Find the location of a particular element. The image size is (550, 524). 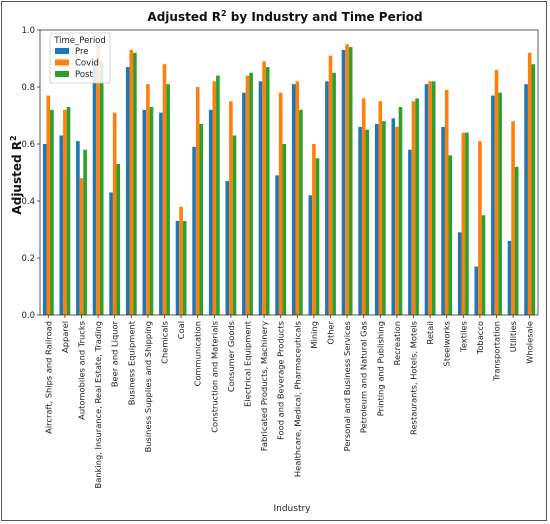

x-tick-label: Apparel is located at coordinates (65, 337).